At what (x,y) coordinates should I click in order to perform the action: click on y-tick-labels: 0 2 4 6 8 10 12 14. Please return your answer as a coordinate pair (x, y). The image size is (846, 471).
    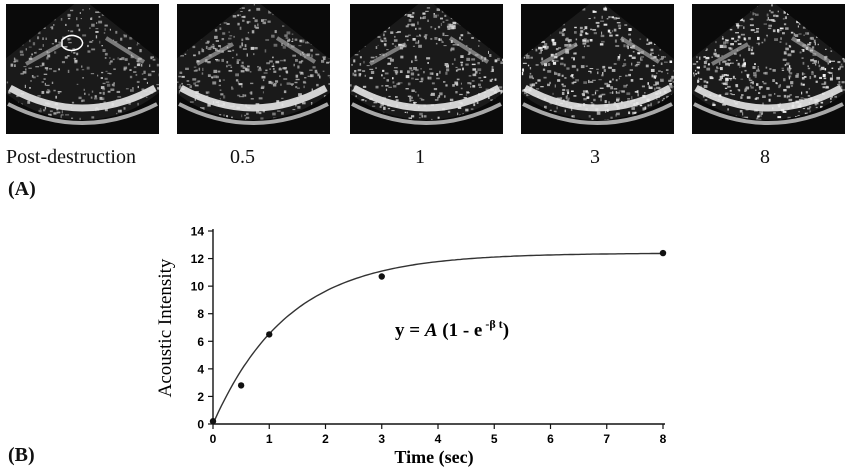
    Looking at the image, I should click on (202, 328).